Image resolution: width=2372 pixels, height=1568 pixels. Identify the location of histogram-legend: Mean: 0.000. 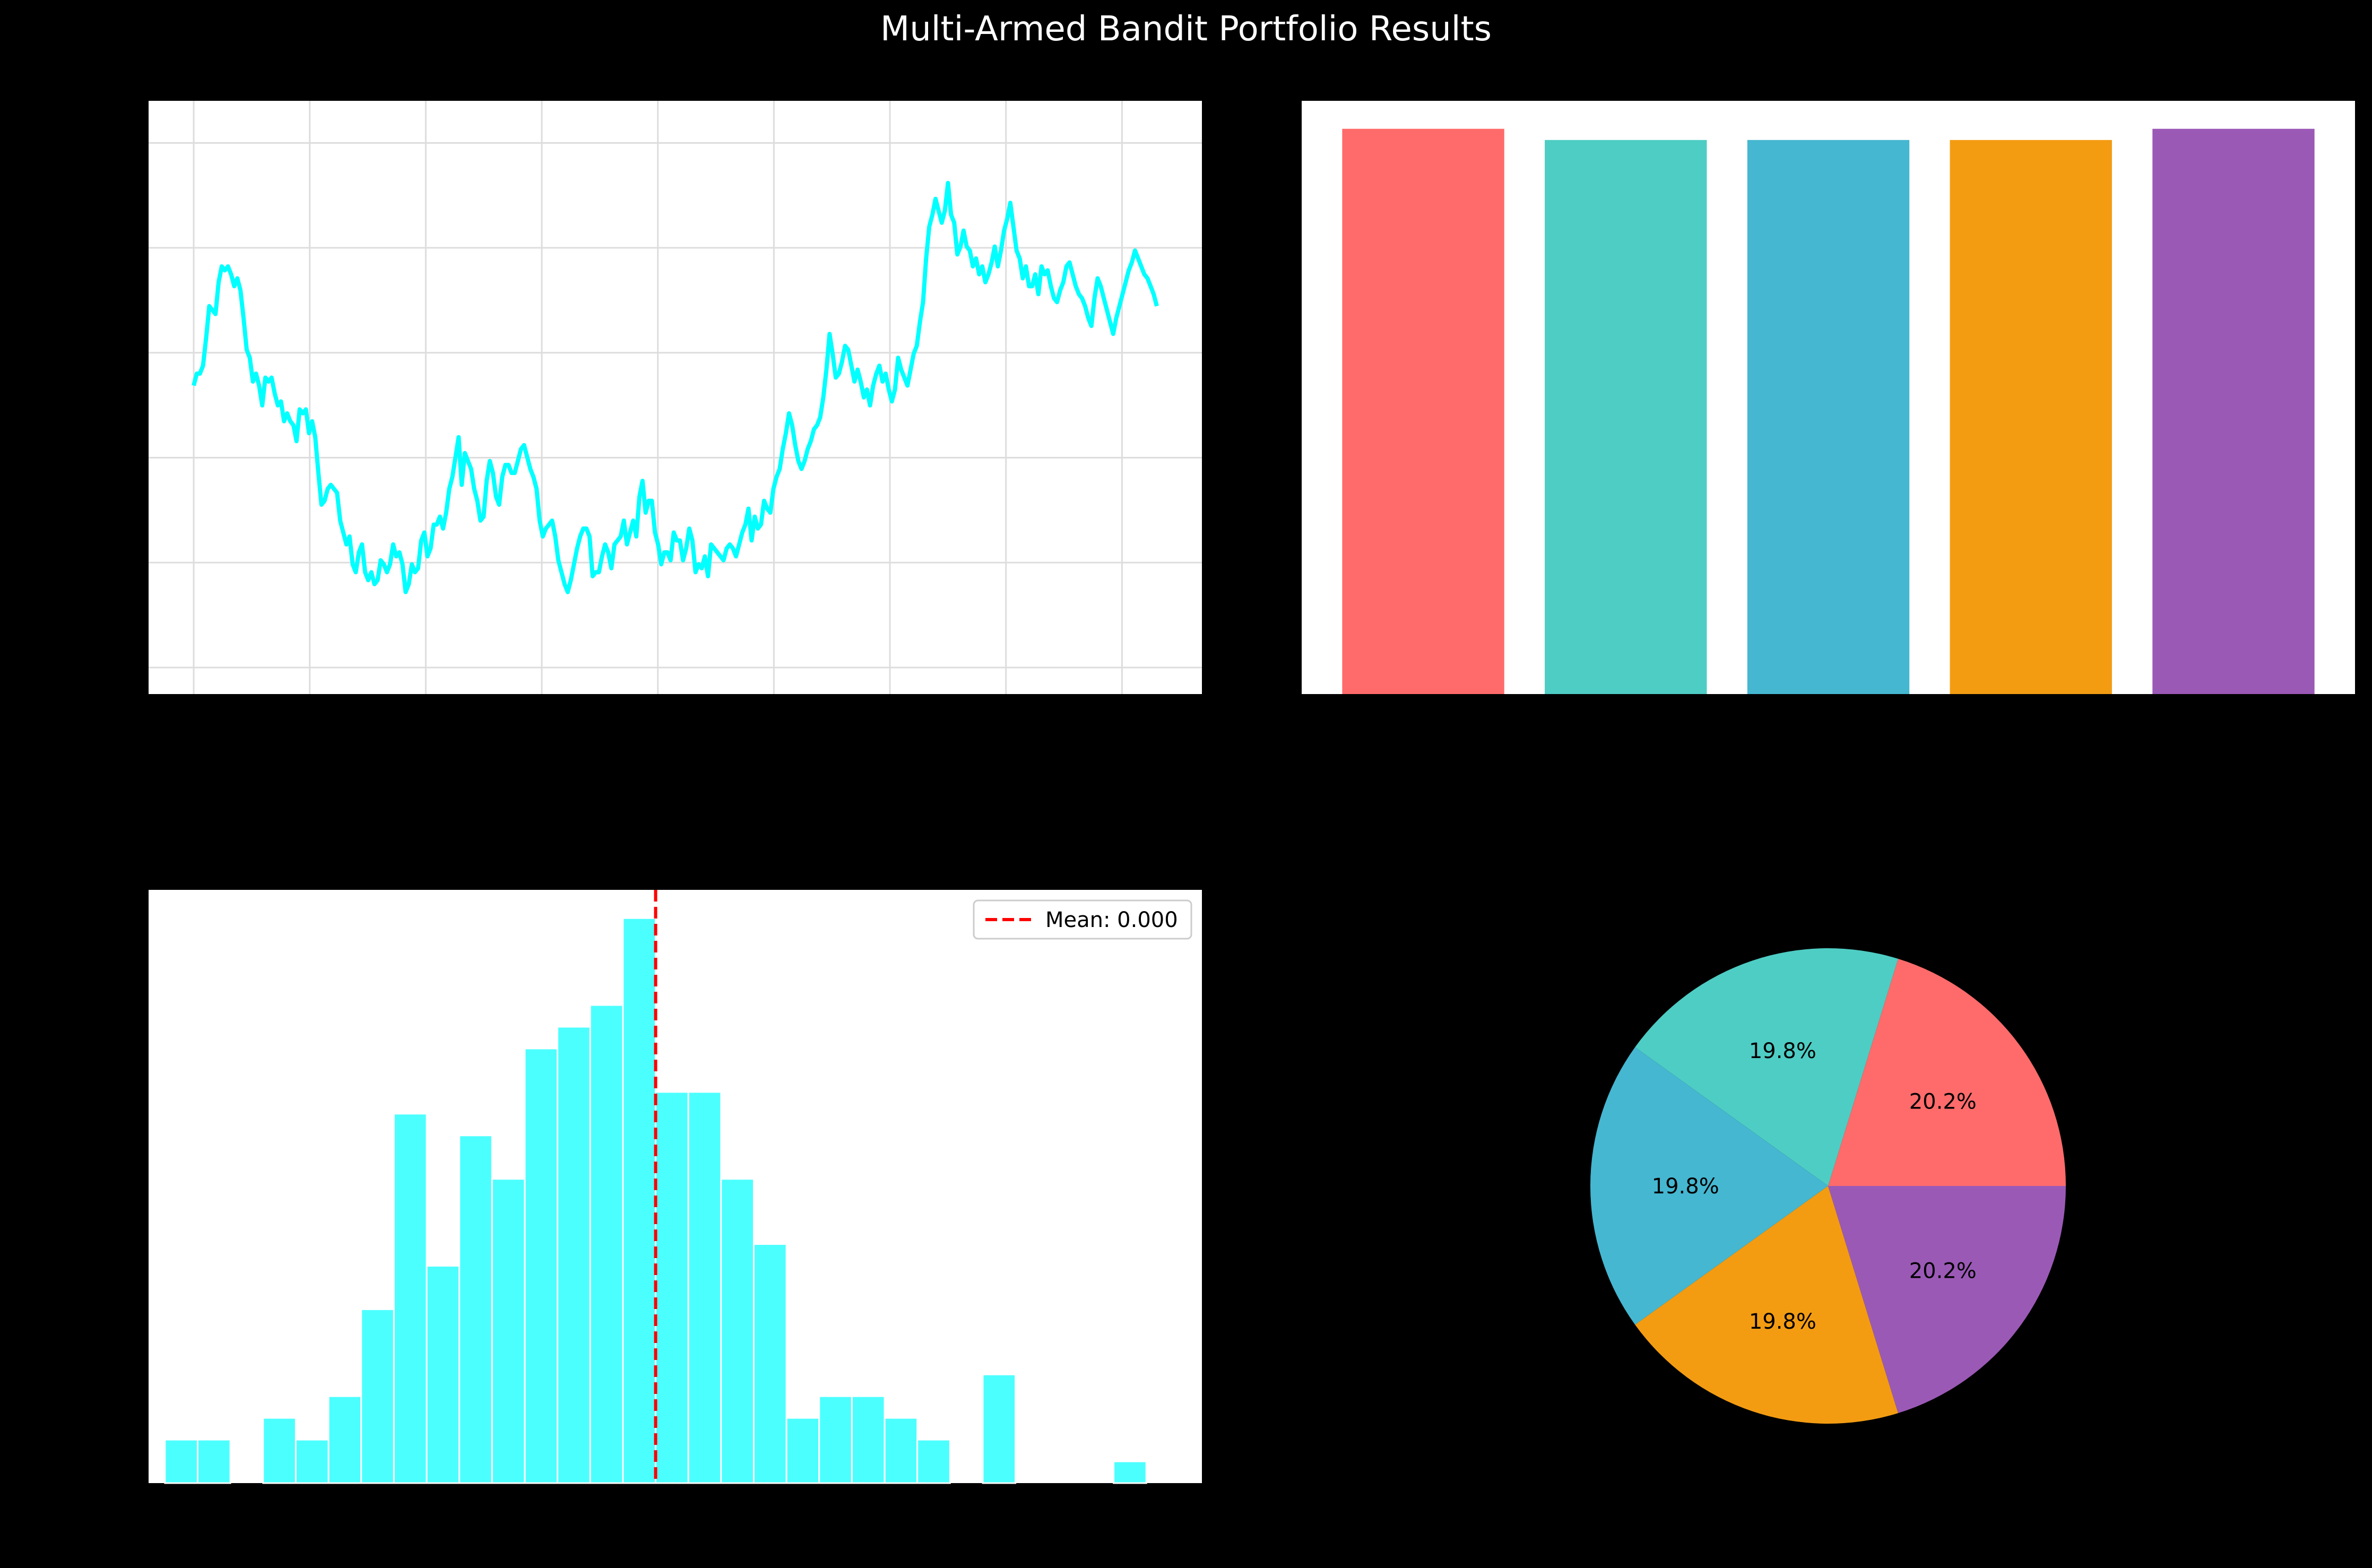
(1082, 919).